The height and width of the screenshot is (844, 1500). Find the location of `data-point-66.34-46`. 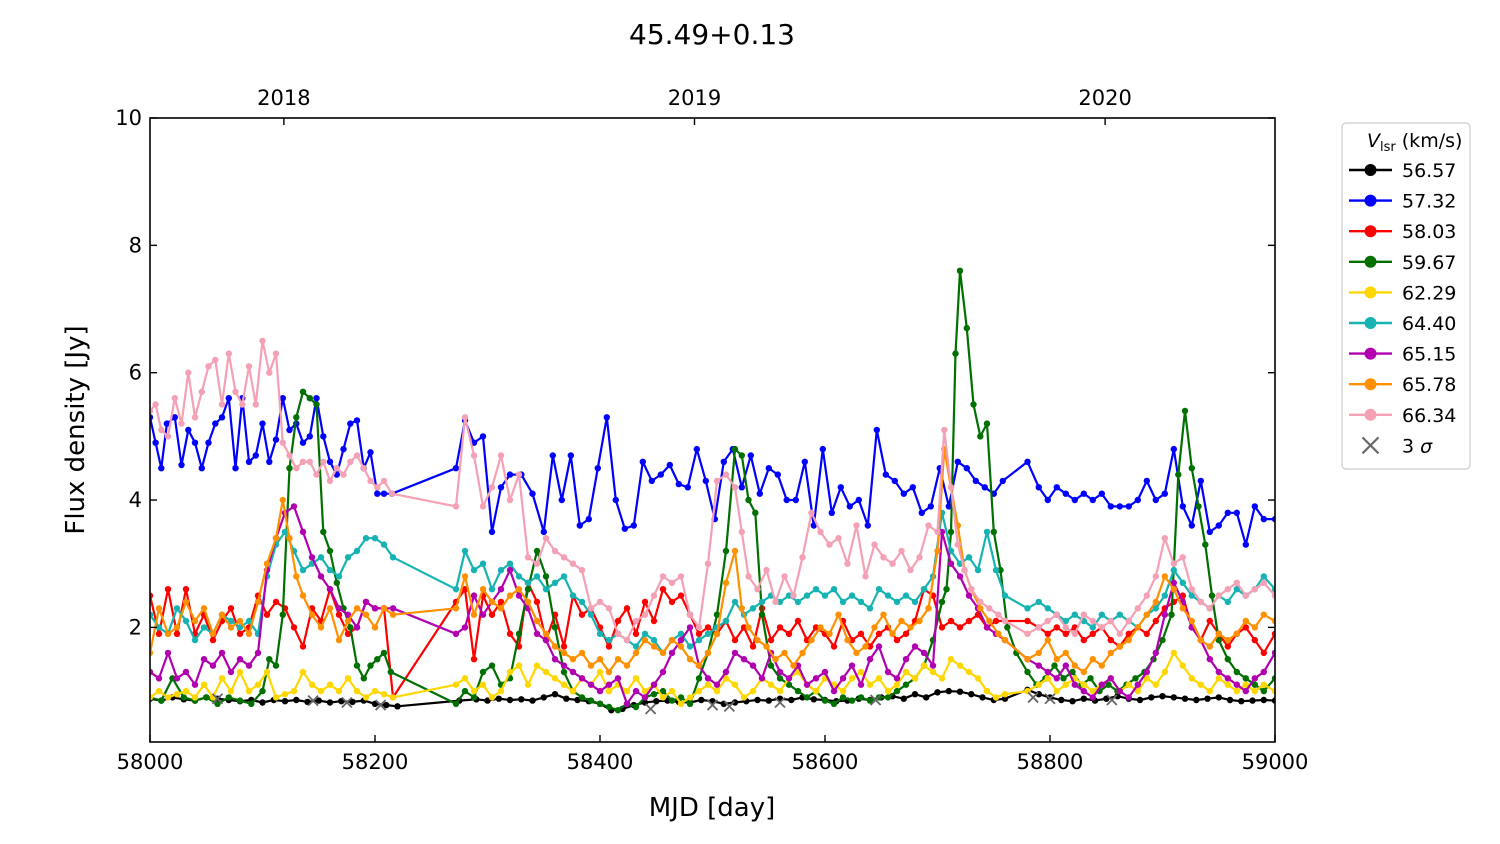

data-point-66.34-46 is located at coordinates (537, 563).